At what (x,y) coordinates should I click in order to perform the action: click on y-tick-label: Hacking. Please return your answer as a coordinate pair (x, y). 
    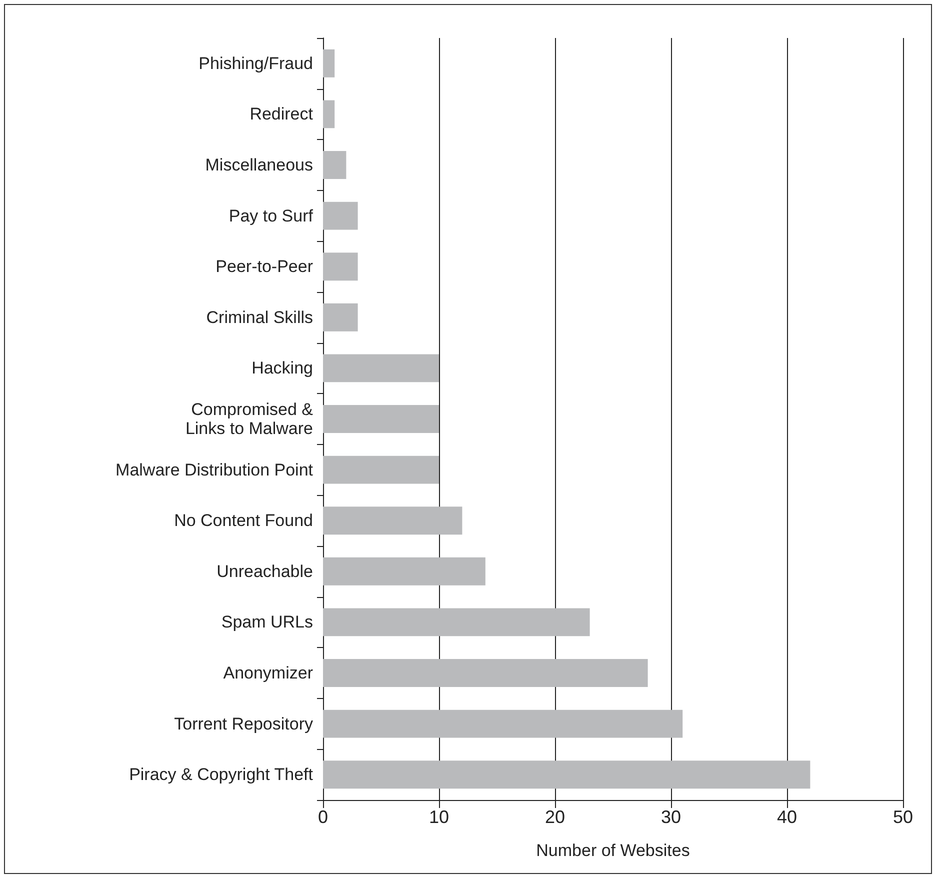
    Looking at the image, I should click on (282, 368).